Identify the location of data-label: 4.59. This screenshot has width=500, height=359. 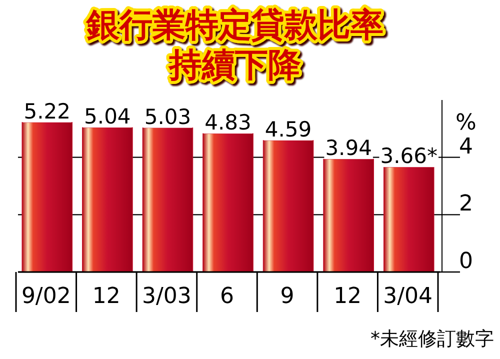
(288, 129).